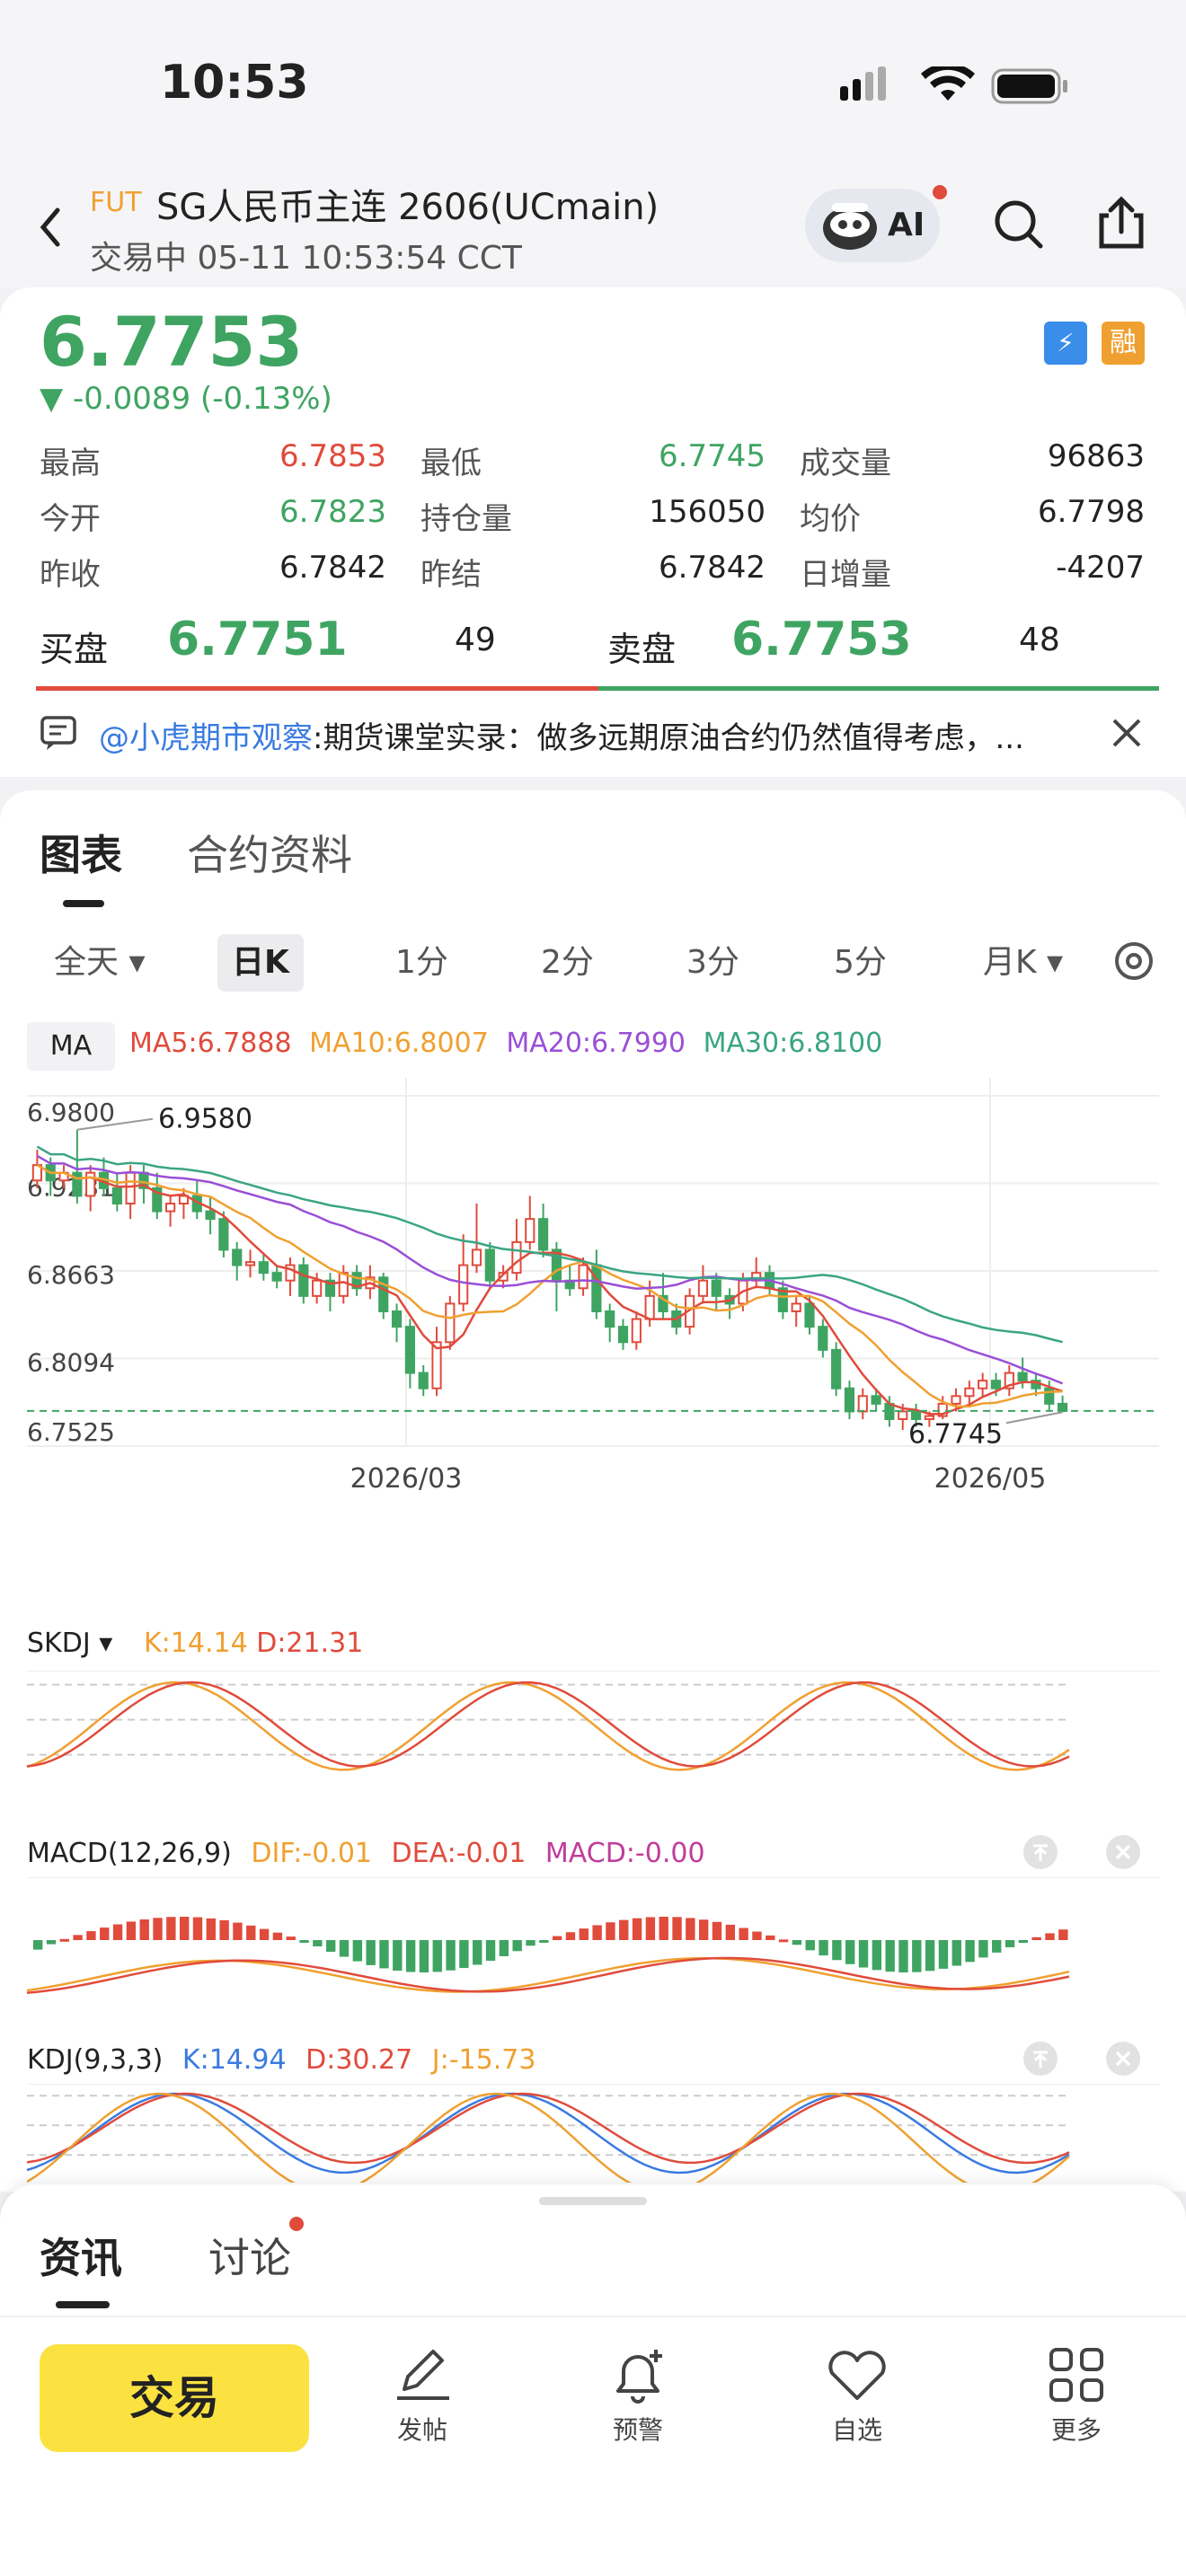 This screenshot has height=2576, width=1186. Describe the element at coordinates (422, 2398) in the screenshot. I see `post-button: 发帖` at that location.